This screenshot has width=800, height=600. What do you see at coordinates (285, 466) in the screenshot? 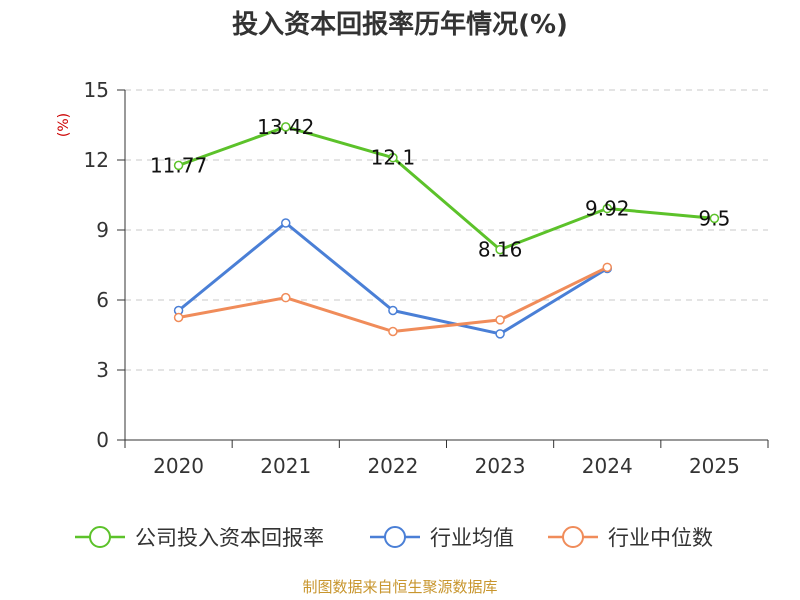
I see `x-tick-label: 2021` at bounding box center [285, 466].